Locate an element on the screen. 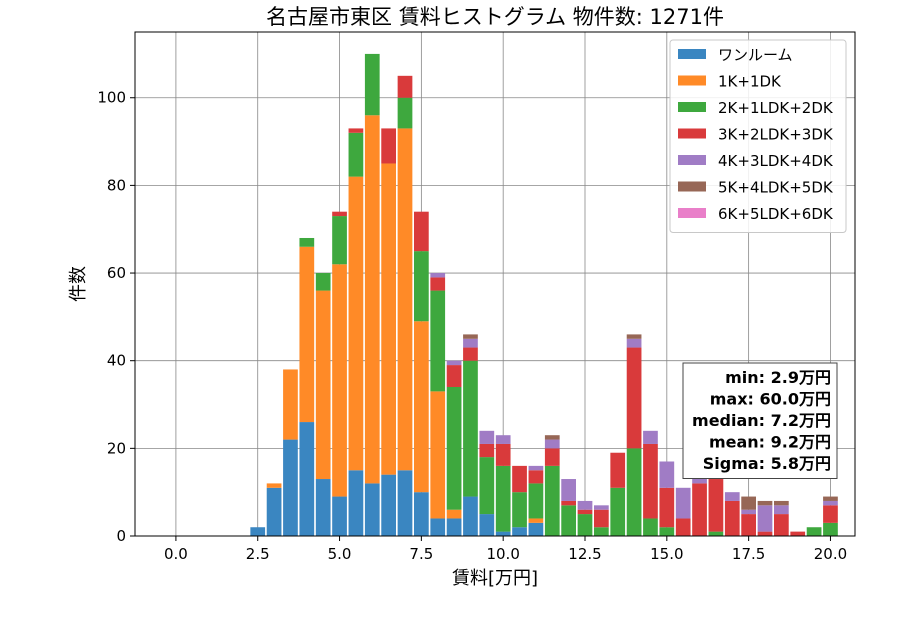 The height and width of the screenshot is (630, 900). legend-label: ワンルーム is located at coordinates (755, 55).